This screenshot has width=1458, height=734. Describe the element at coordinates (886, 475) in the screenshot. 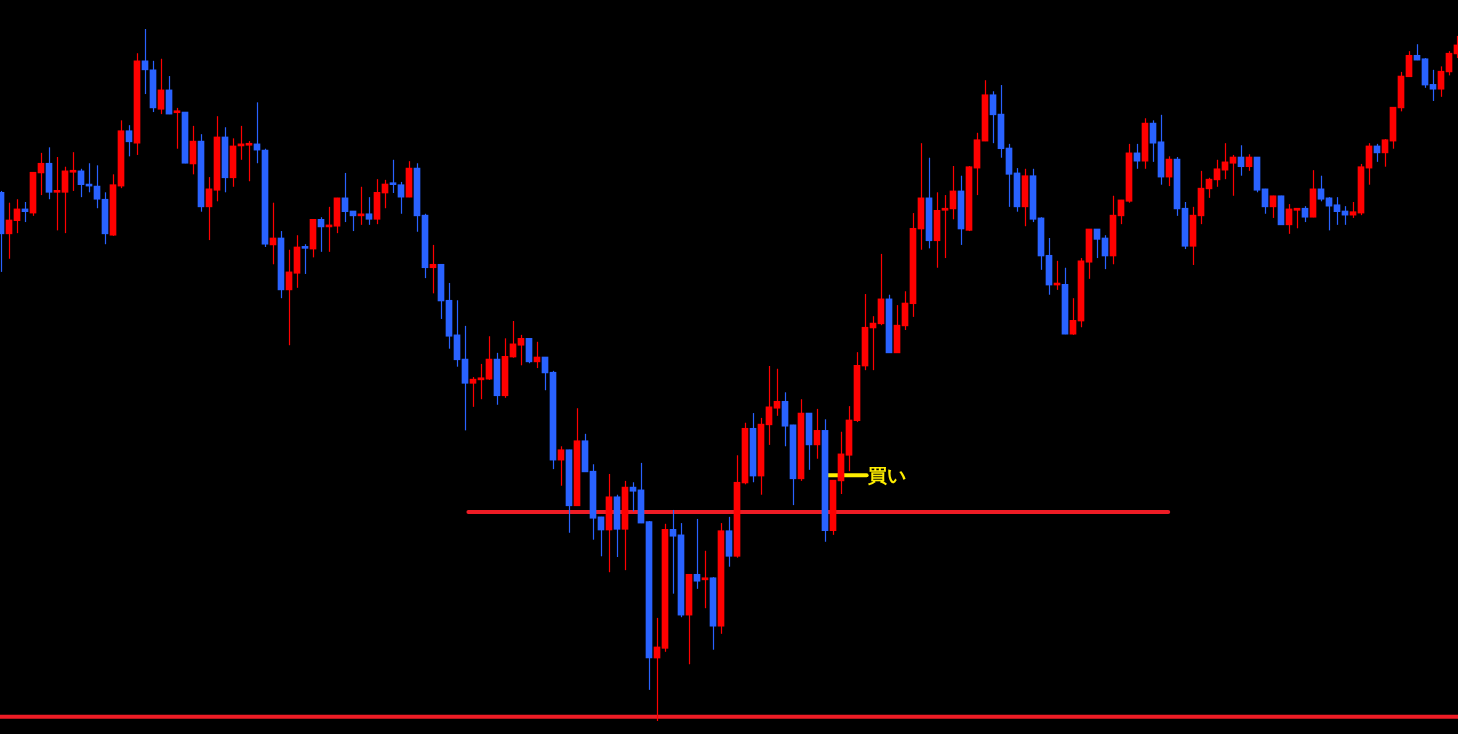

I see `ref-line-label: 買い` at that location.